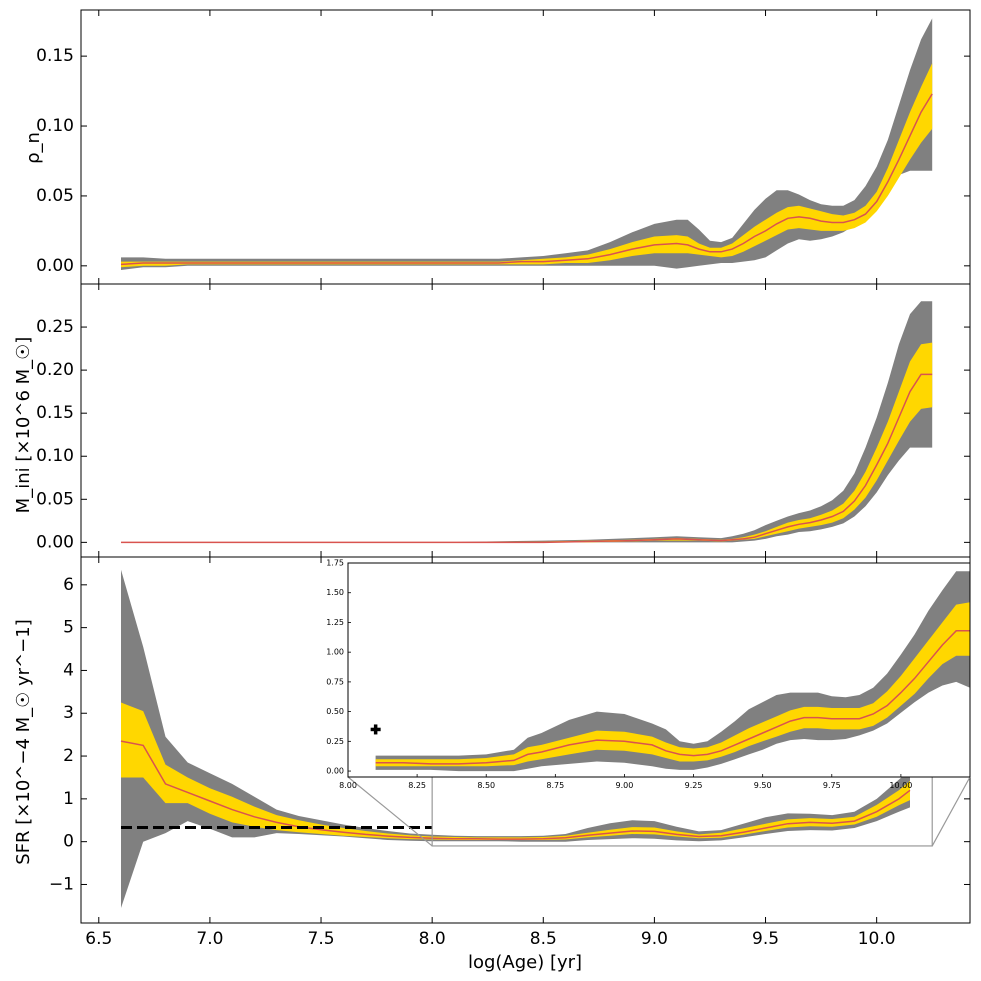 The height and width of the screenshot is (981, 981). I want to click on inset-y-tick-label: 0.25, so click(335, 741).